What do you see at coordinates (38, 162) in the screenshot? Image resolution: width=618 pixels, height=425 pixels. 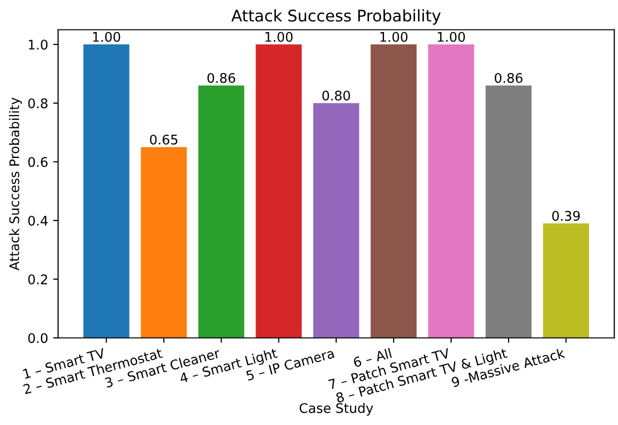 I see `y-tick-label: 0.6` at bounding box center [38, 162].